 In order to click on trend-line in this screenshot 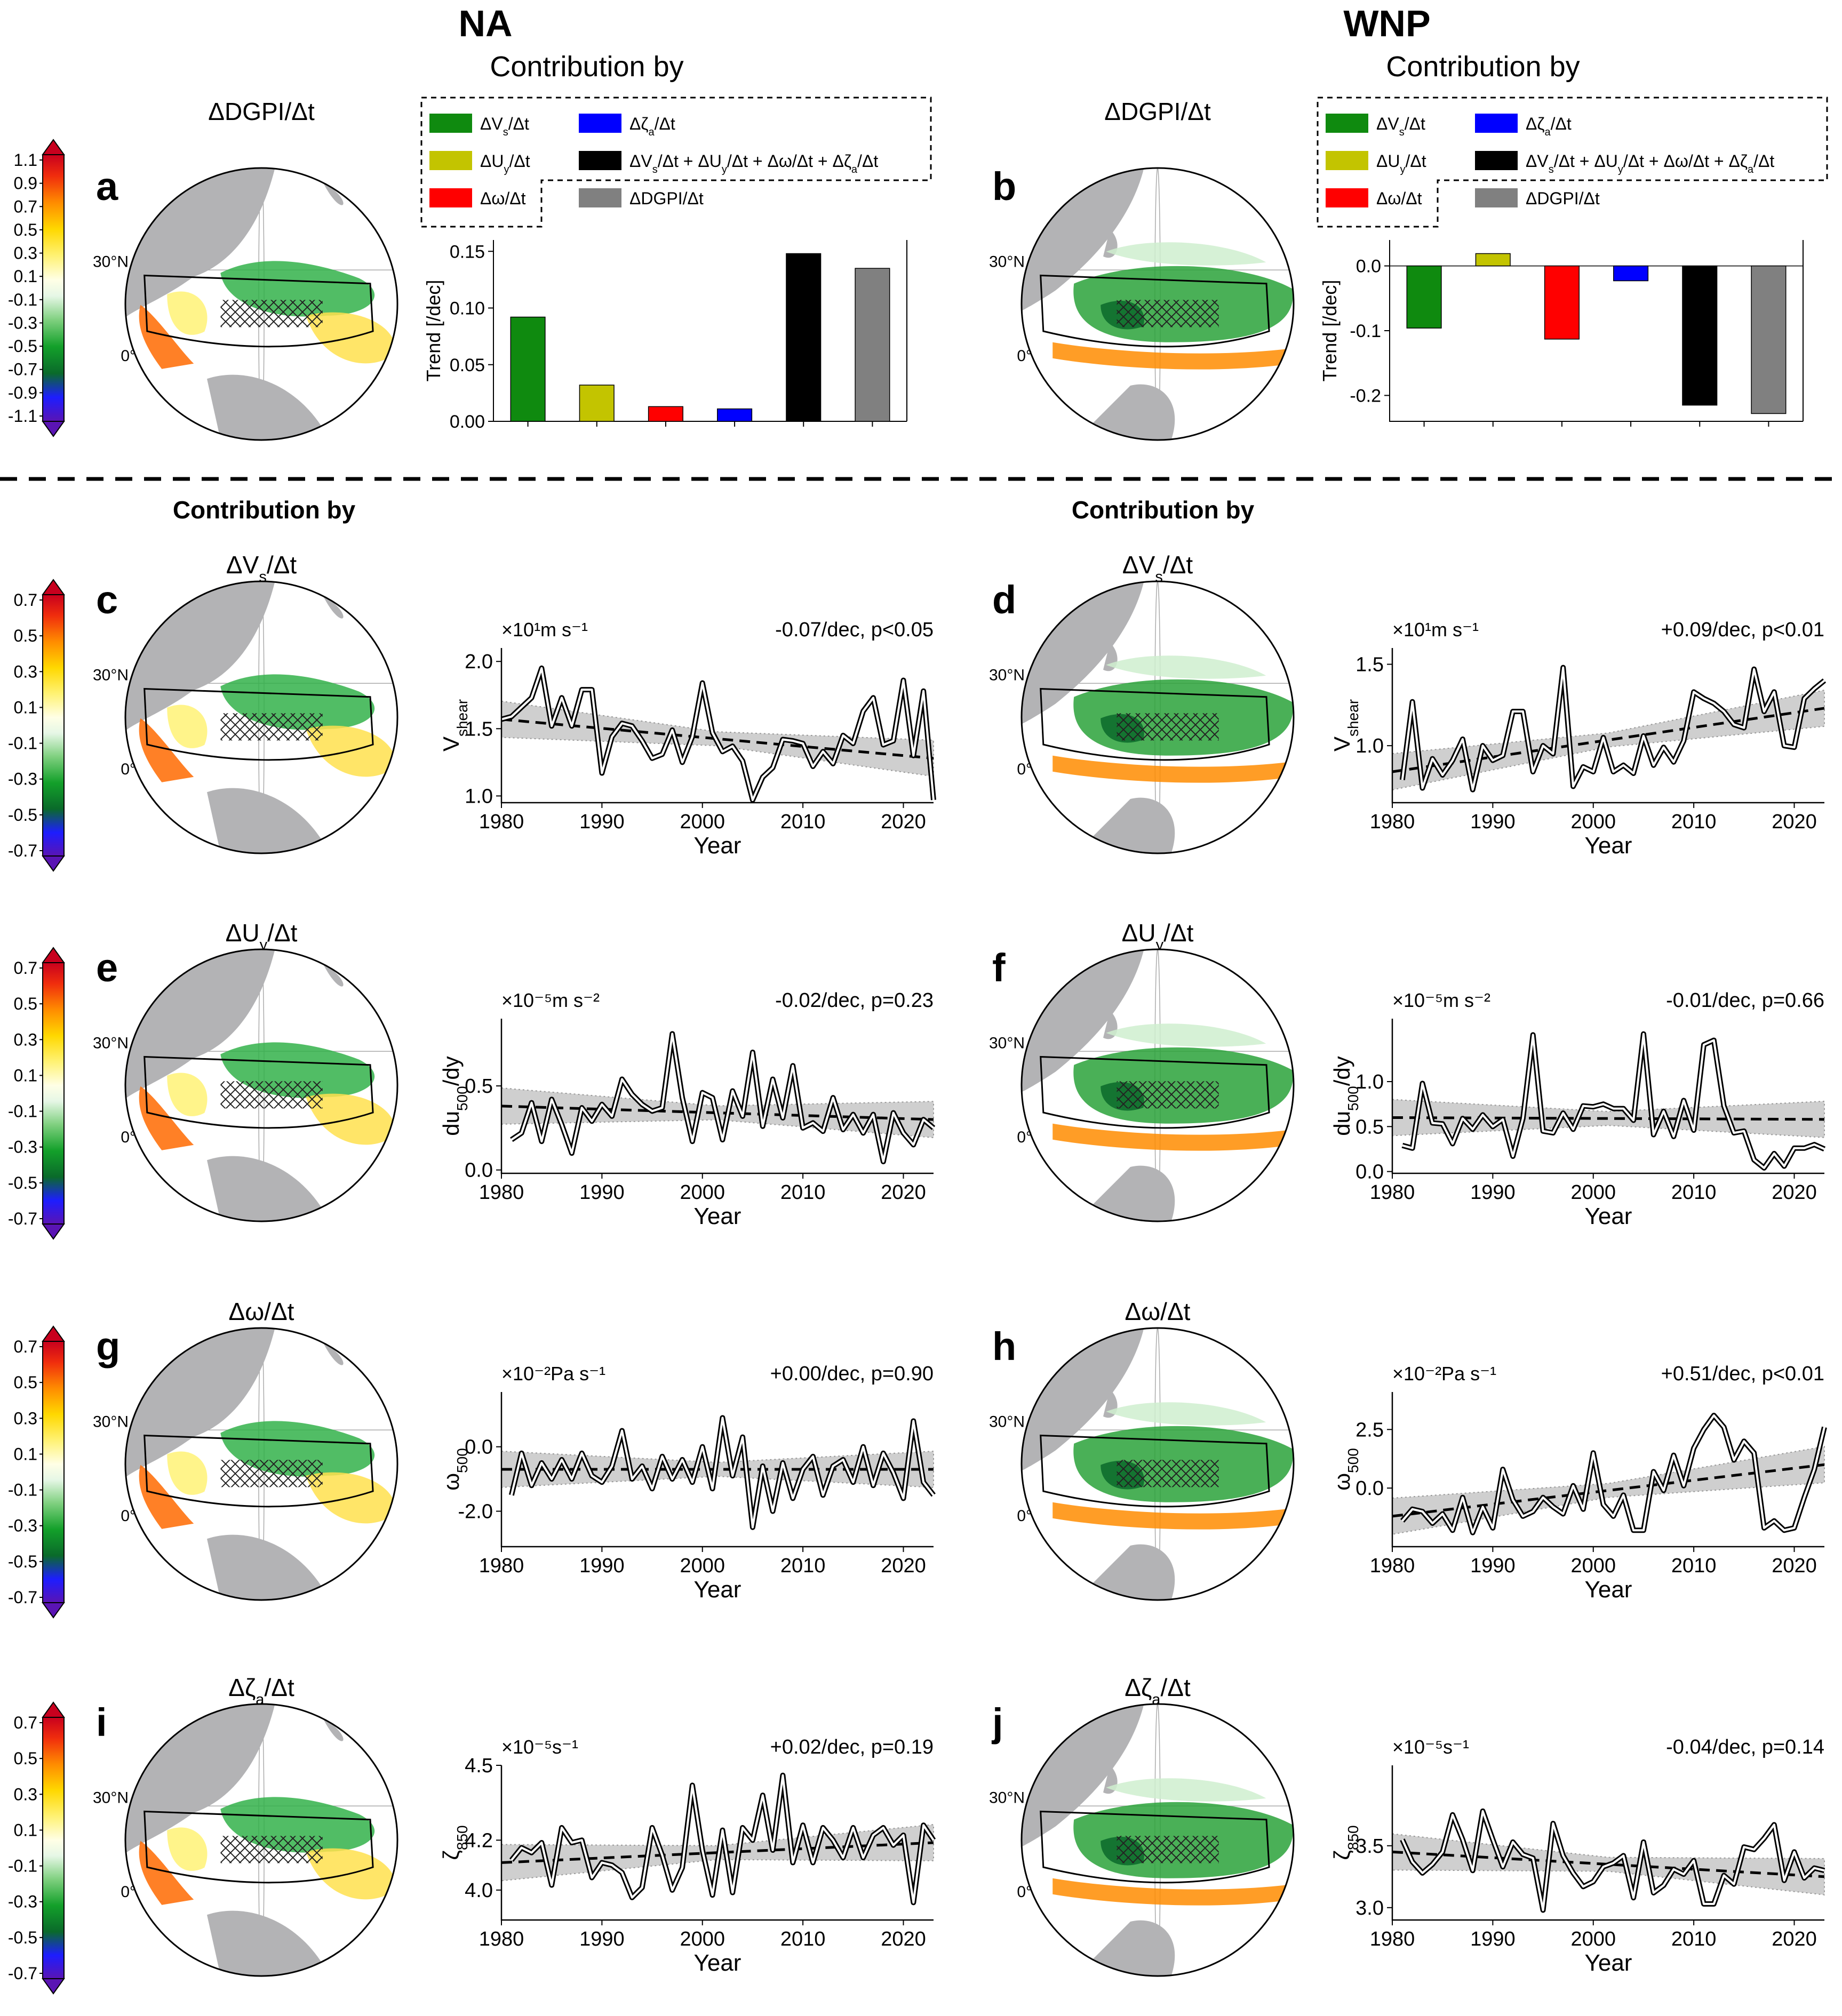, I will do `click(717, 1113)`.